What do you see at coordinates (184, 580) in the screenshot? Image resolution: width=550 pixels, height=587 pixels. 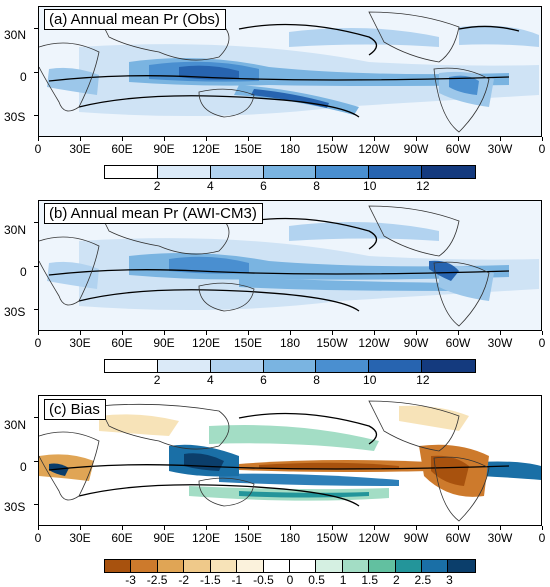 I see `colorbar-label: -2` at bounding box center [184, 580].